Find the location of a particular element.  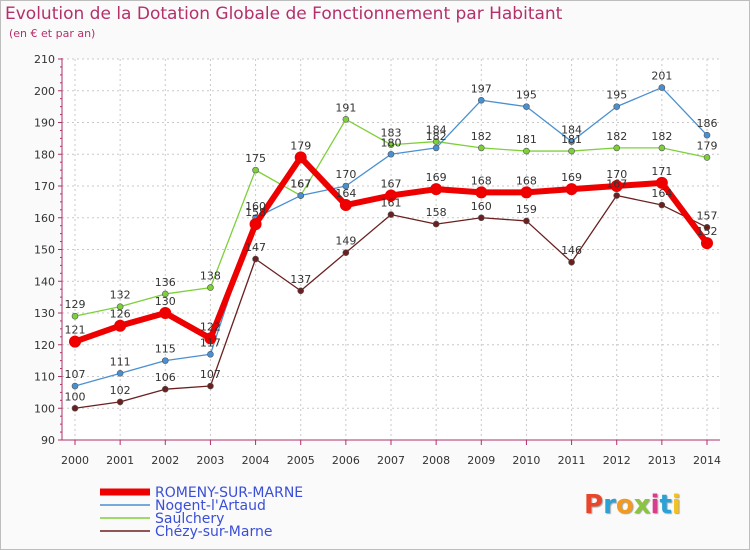

data-label: 137 is located at coordinates (300, 279).